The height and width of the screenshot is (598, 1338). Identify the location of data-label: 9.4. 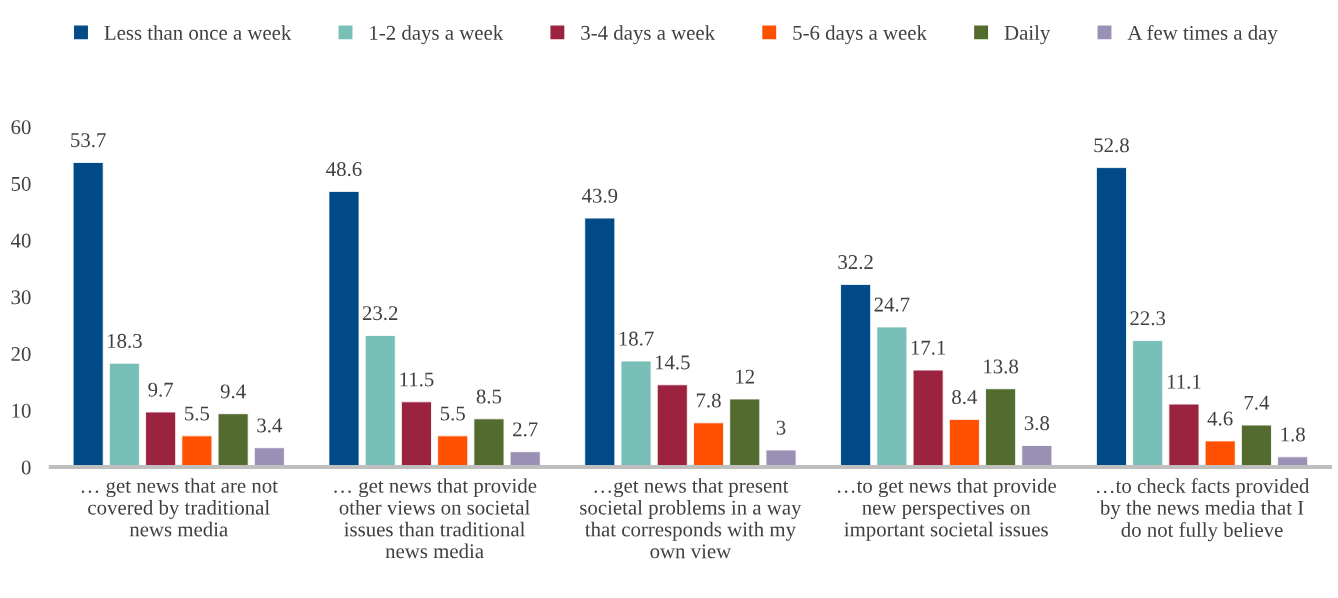
(233, 391).